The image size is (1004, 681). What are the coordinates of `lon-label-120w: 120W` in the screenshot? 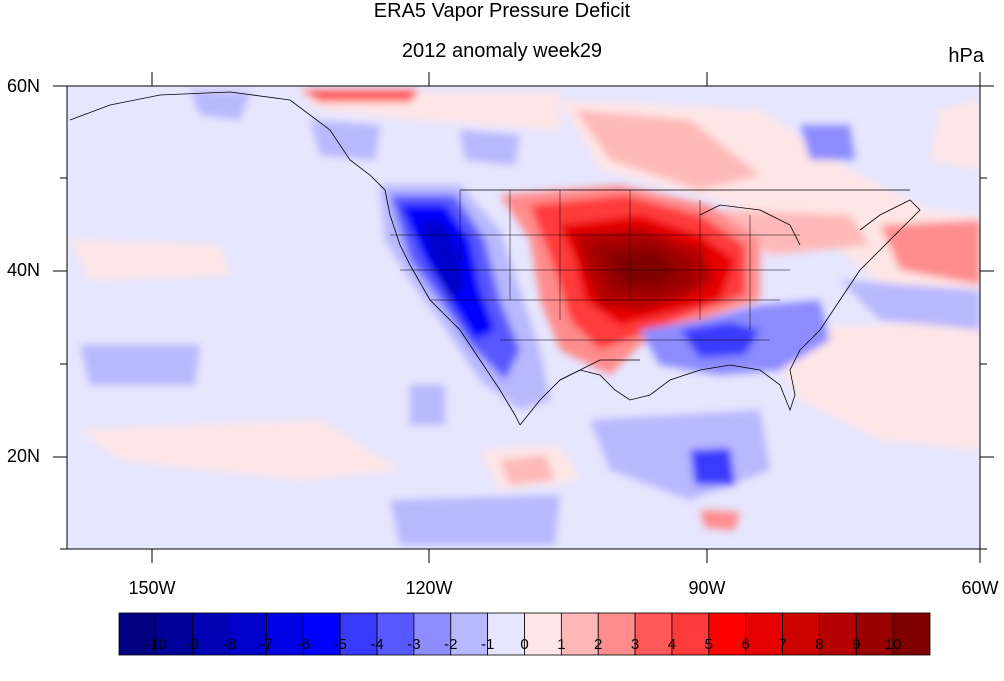 It's located at (429, 588).